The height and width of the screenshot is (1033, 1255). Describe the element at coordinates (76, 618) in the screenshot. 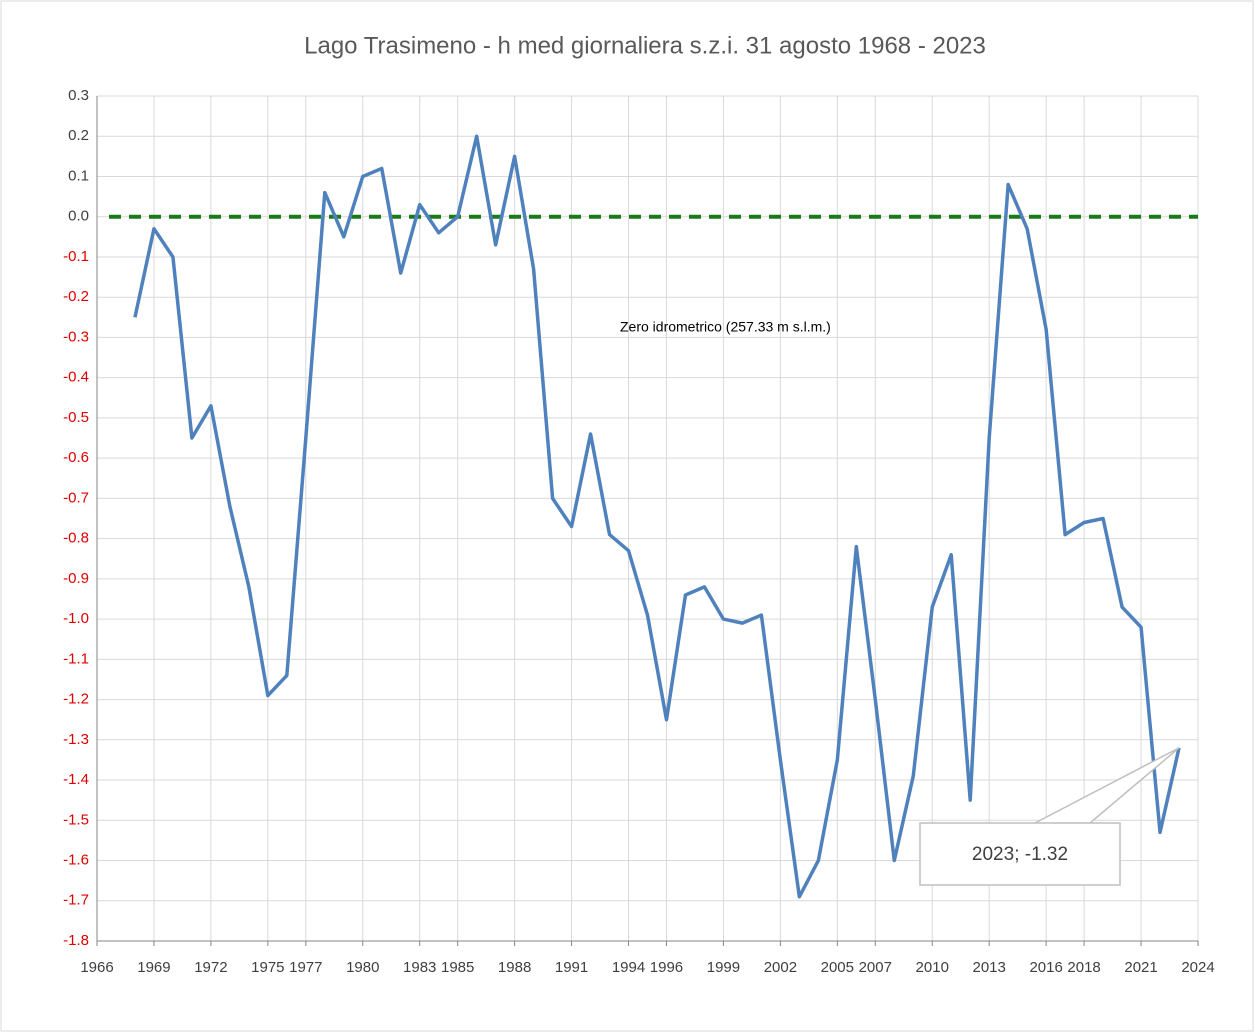

I see `y-tick-label: -1.0` at that location.